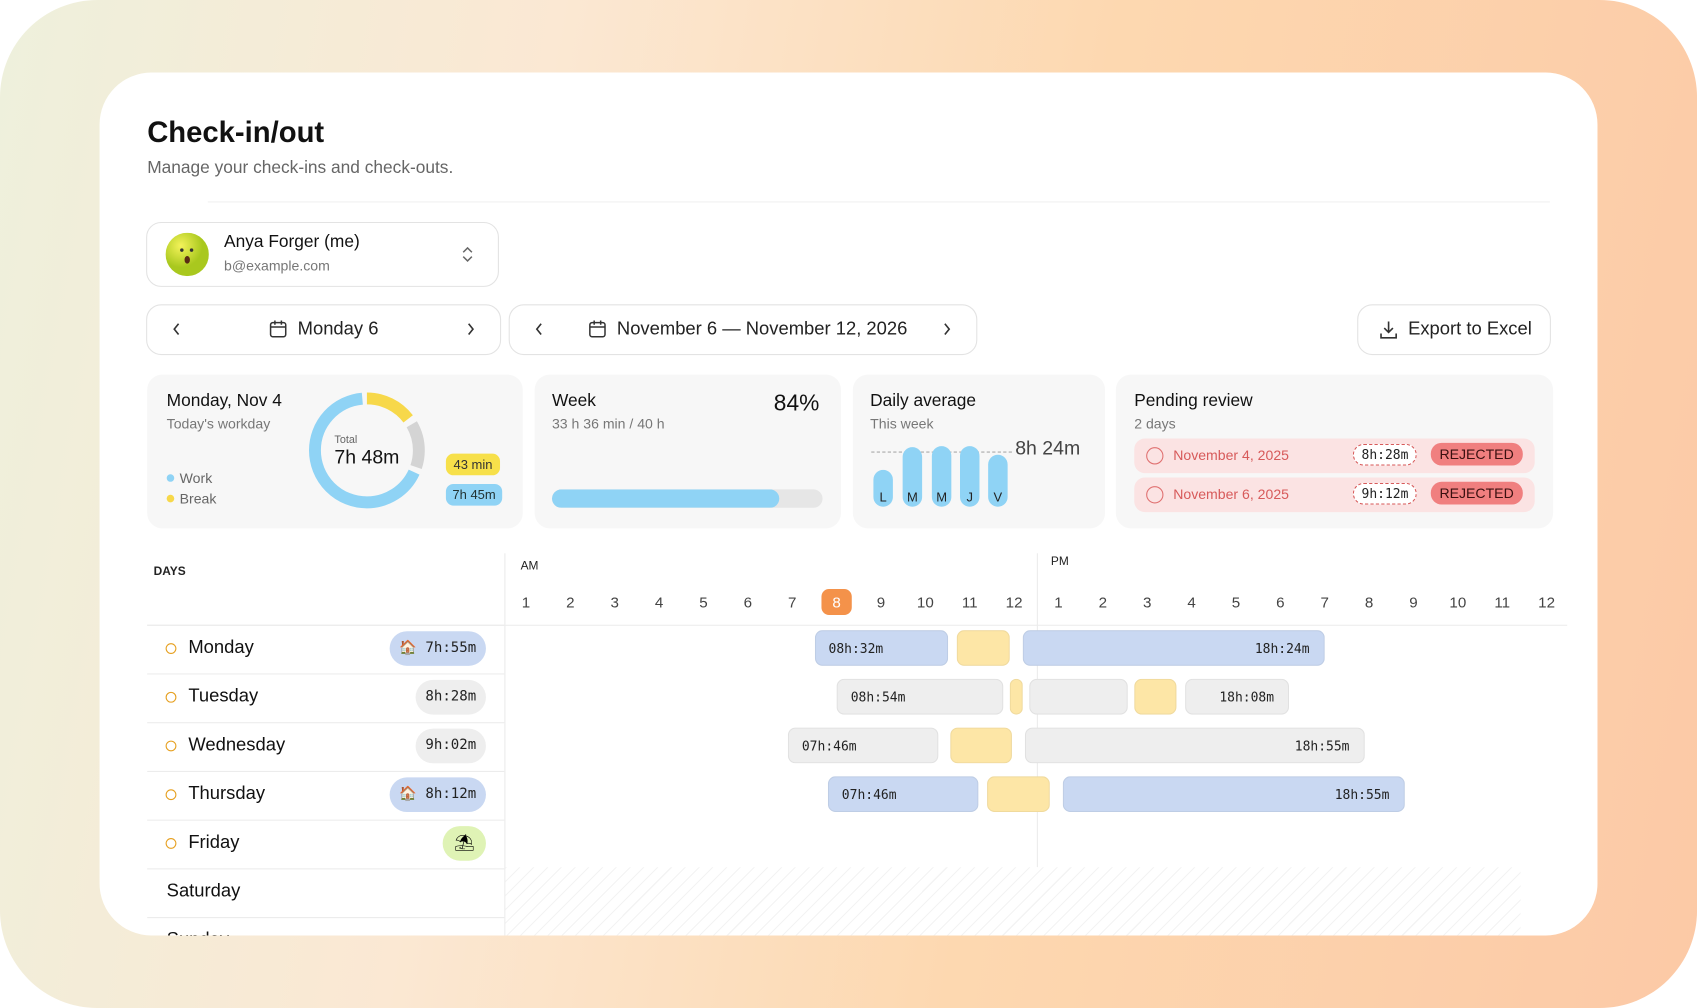 This screenshot has width=1697, height=1008. I want to click on card-title: Pending review, so click(1193, 401).